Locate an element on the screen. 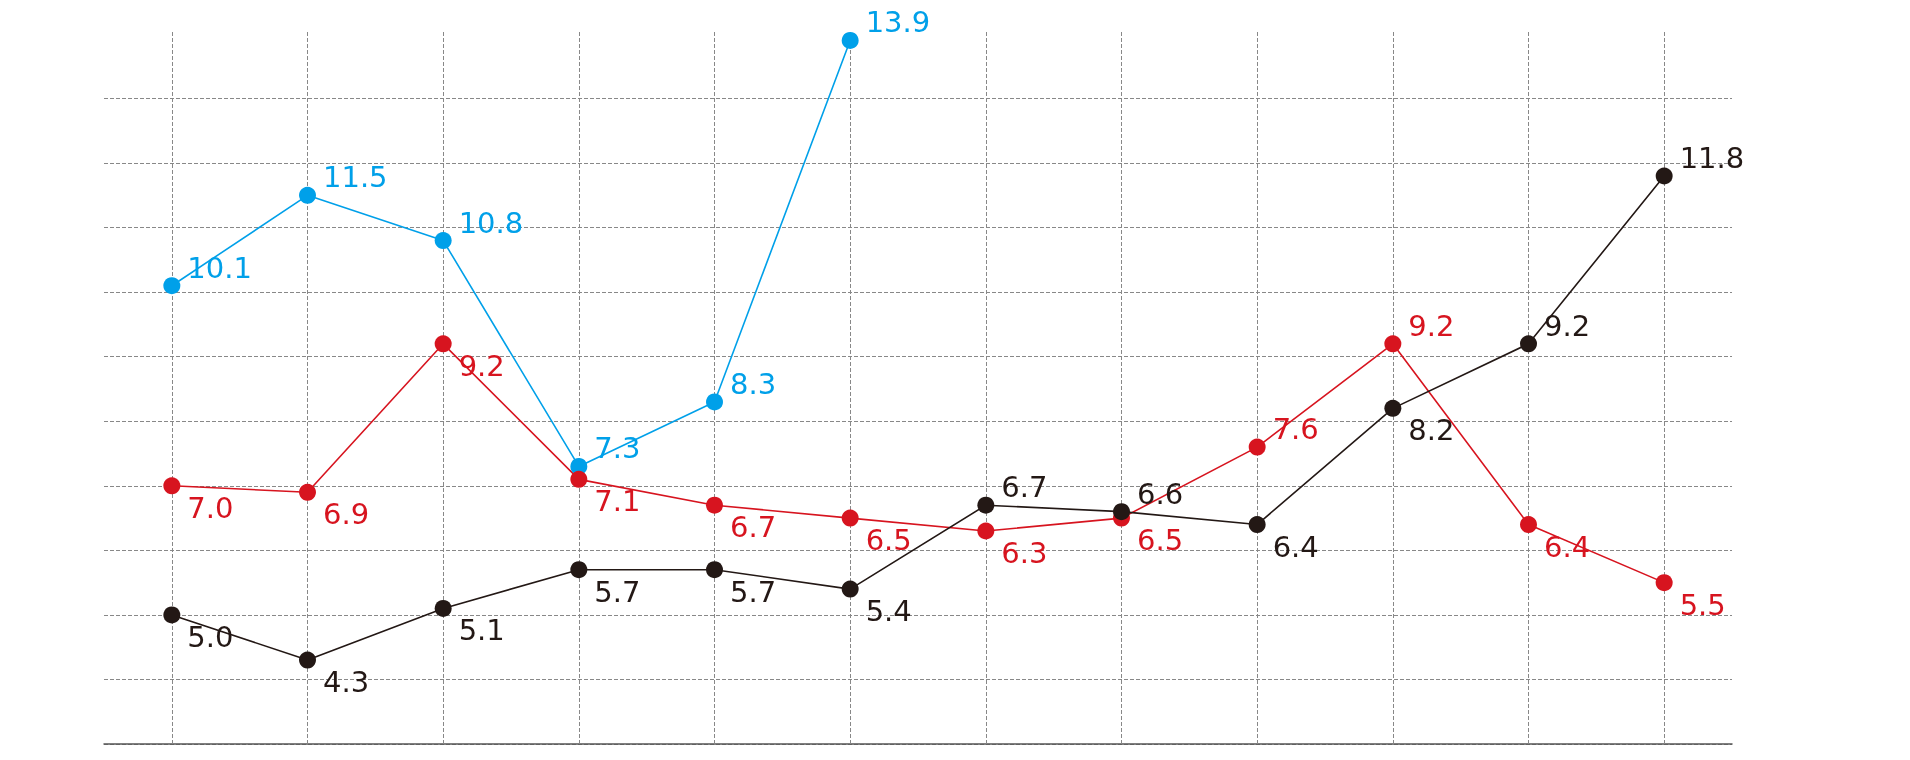  data-label: 11.8 is located at coordinates (1712, 158).